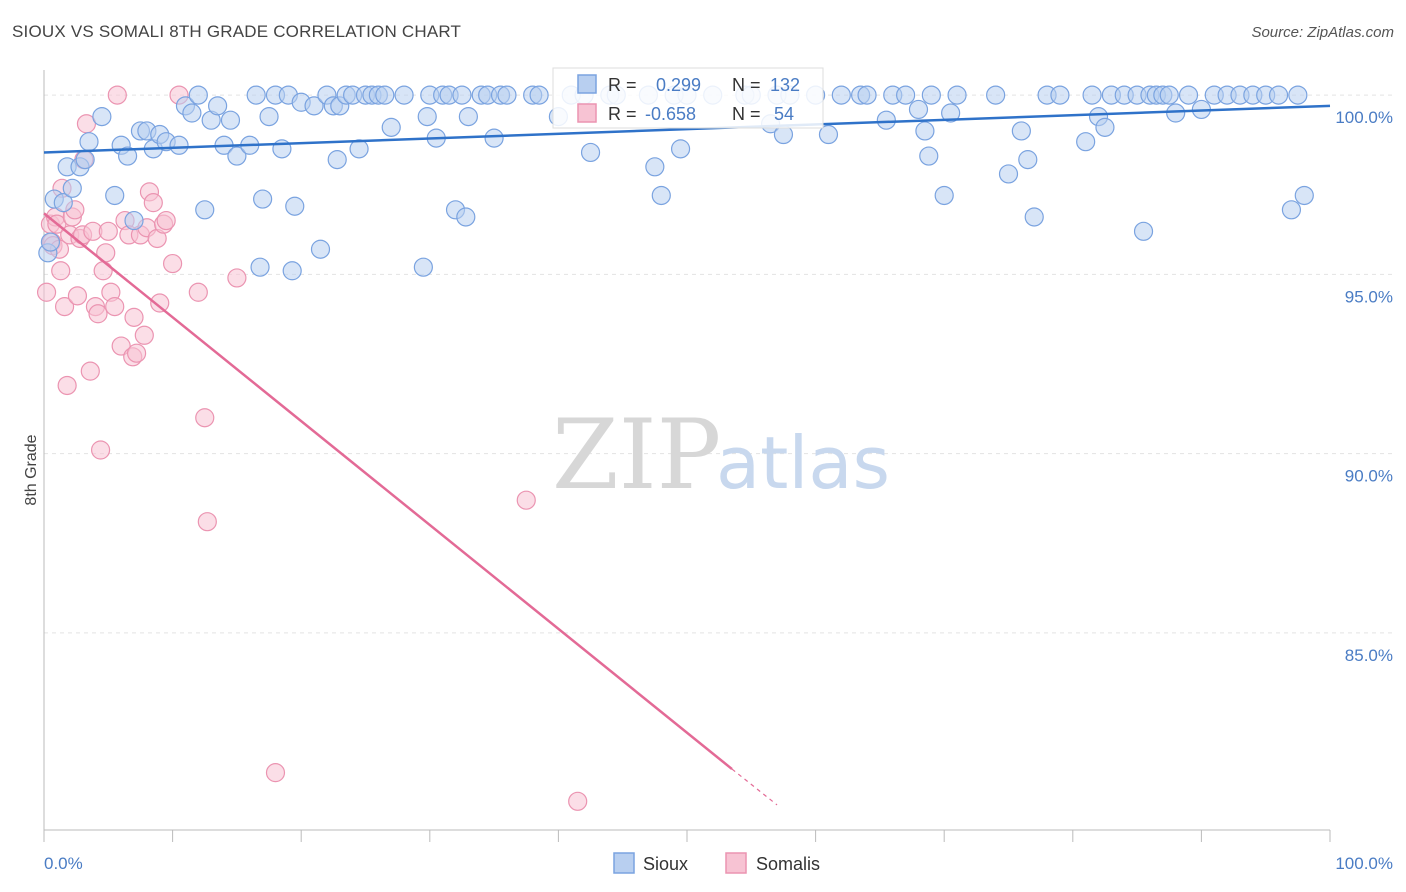 This screenshot has height=892, width=1406. I want to click on legend-swatch-sioux, so click(587, 84).